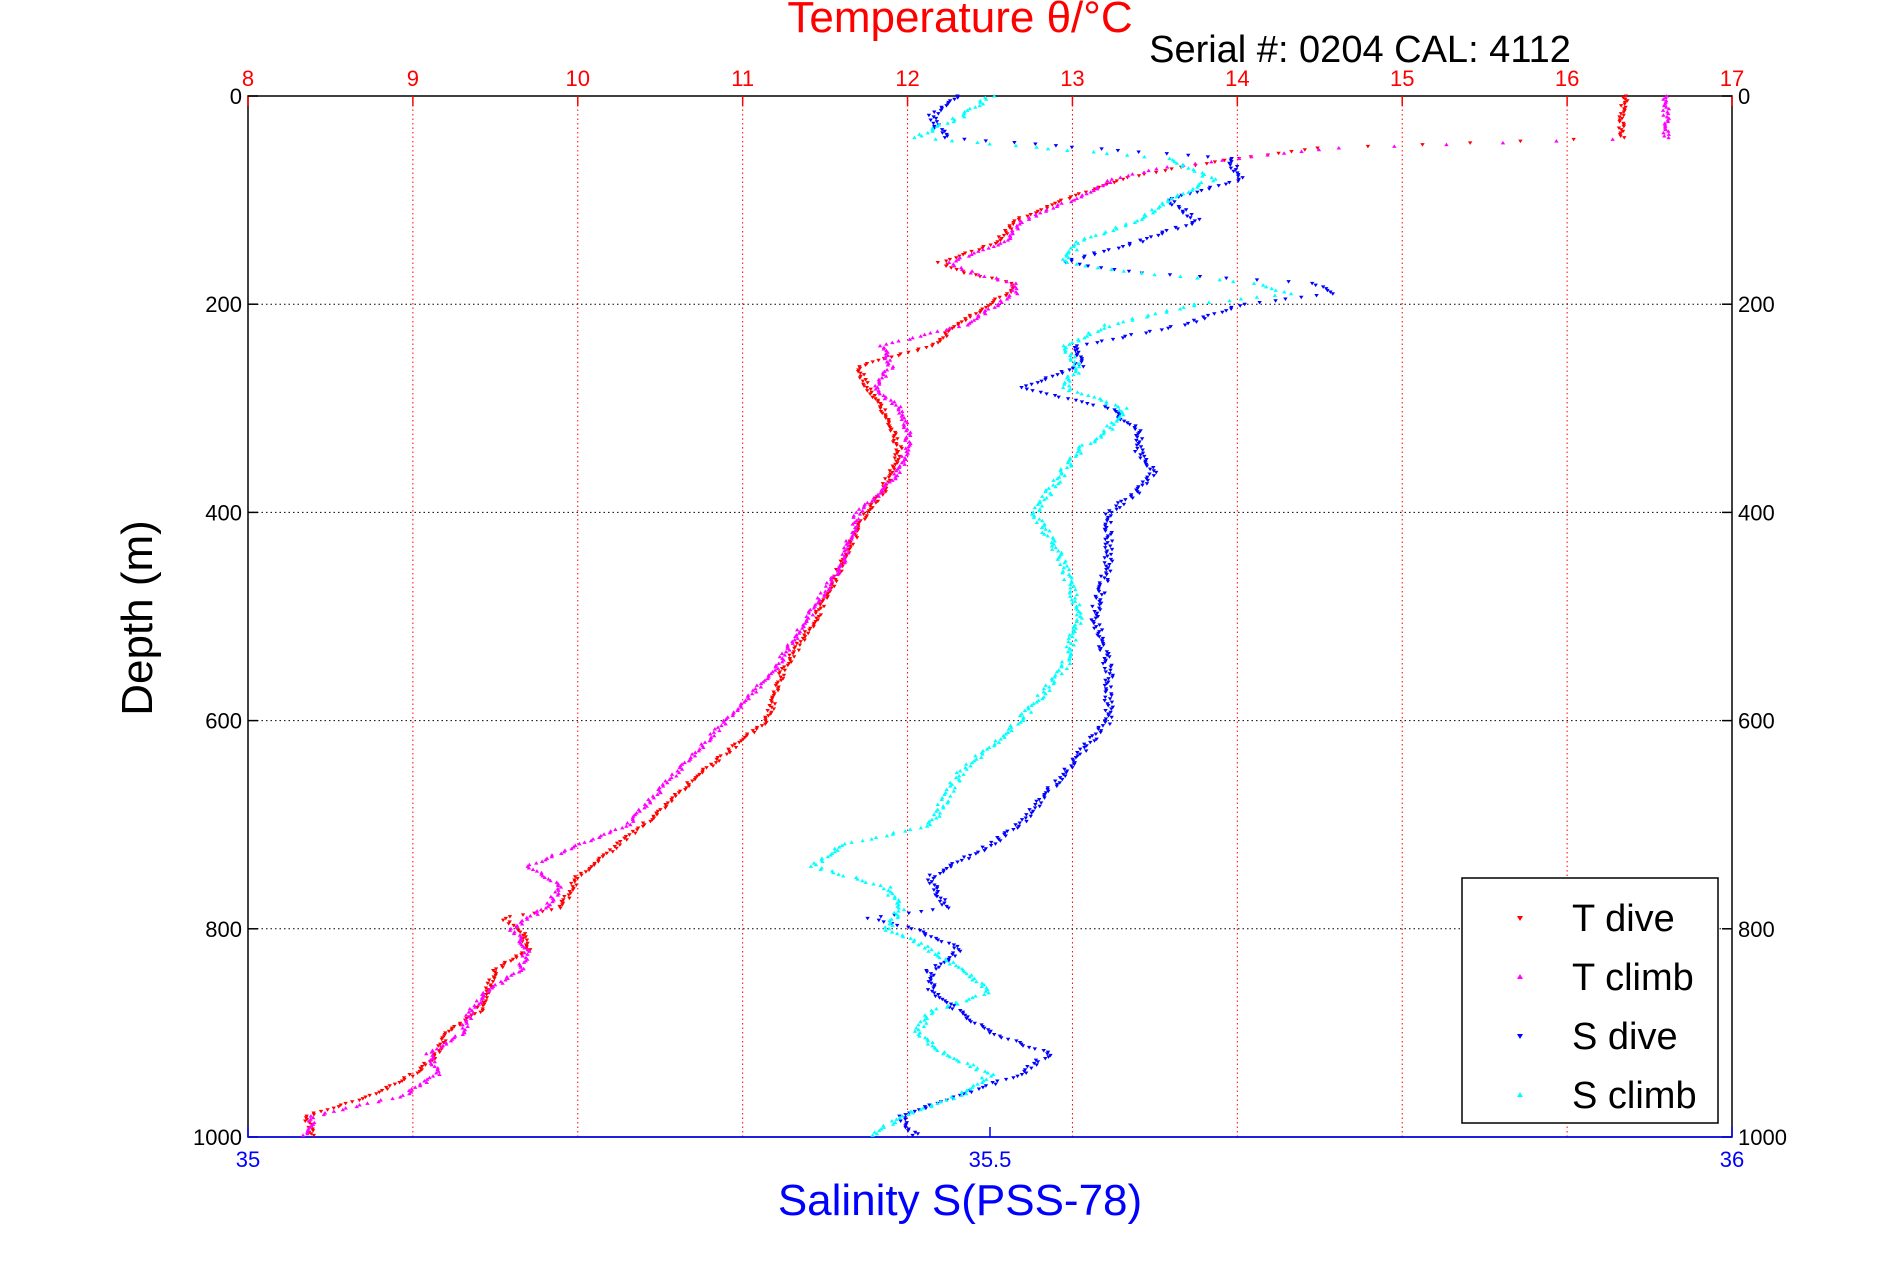  Describe the element at coordinates (248, 1159) in the screenshot. I see `tick-label-salinity: 35` at that location.